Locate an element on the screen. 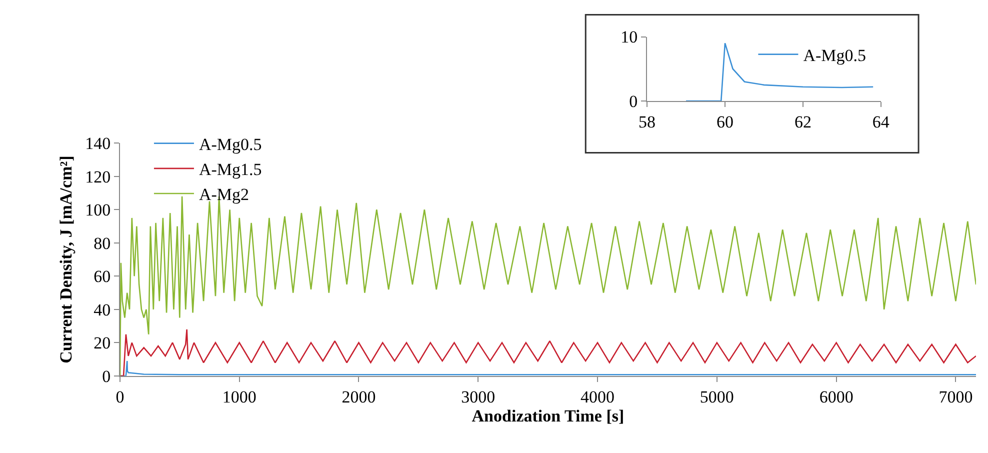 This screenshot has width=988, height=453. x-tick-label: 7000 is located at coordinates (955, 396).